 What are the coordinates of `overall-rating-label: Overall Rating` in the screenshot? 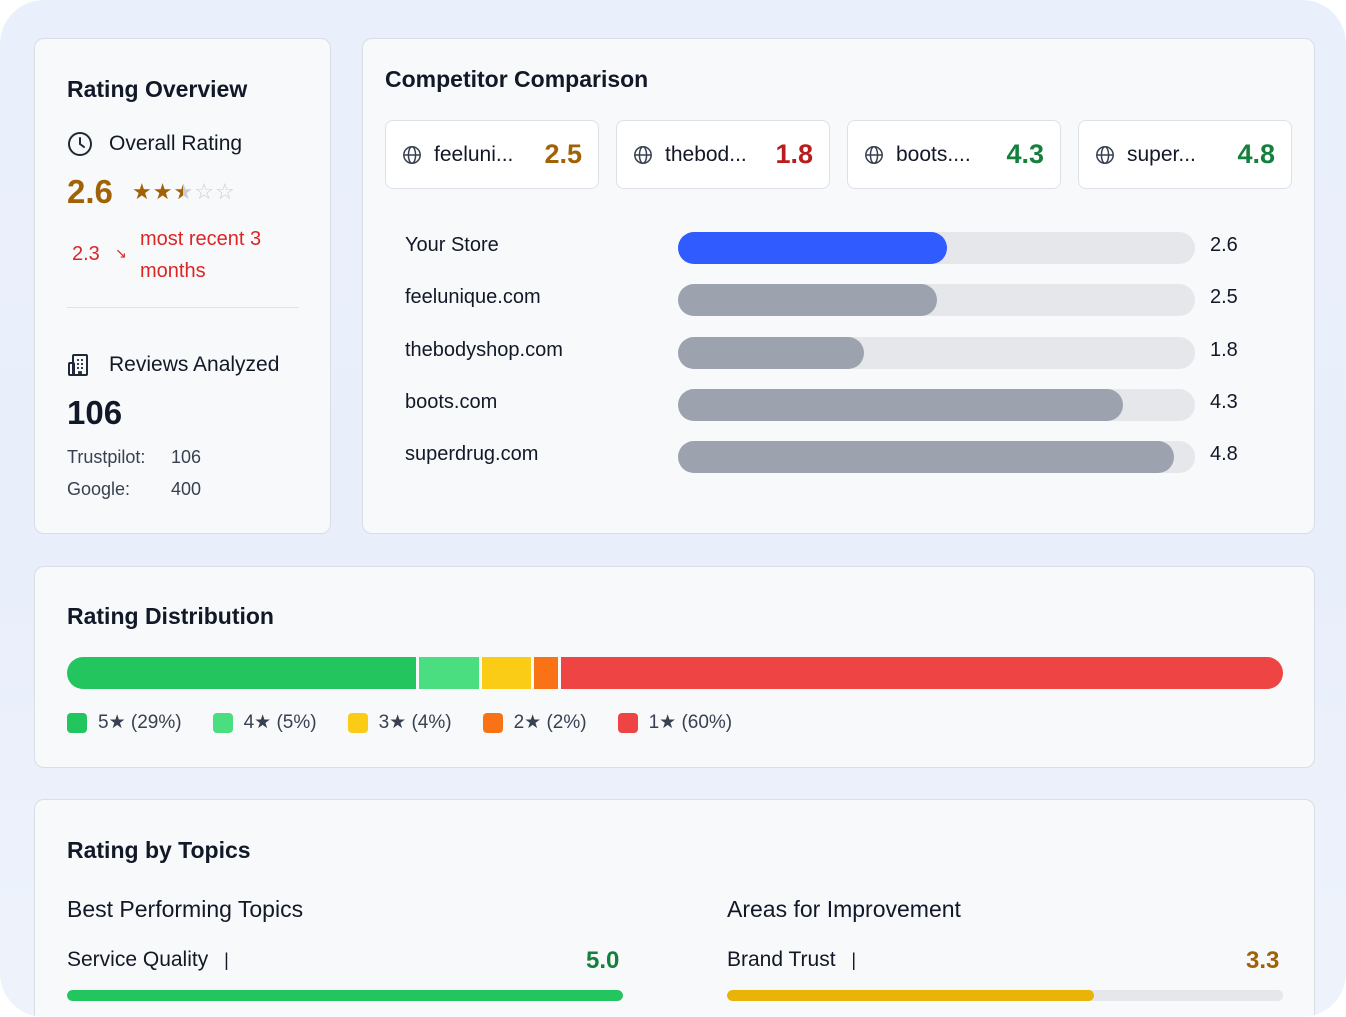 It's located at (176, 143).